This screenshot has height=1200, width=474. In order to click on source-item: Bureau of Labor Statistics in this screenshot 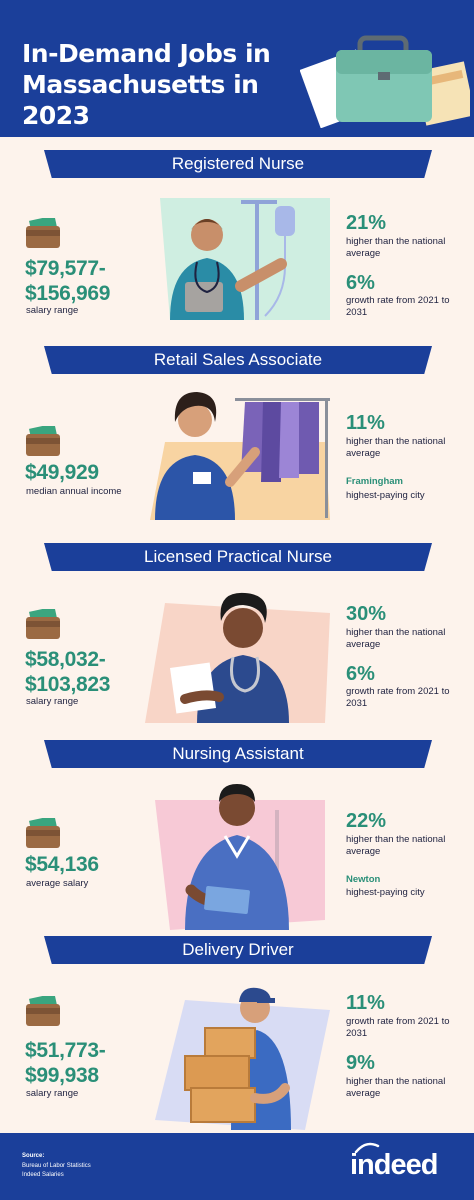, I will do `click(56, 1166)`.